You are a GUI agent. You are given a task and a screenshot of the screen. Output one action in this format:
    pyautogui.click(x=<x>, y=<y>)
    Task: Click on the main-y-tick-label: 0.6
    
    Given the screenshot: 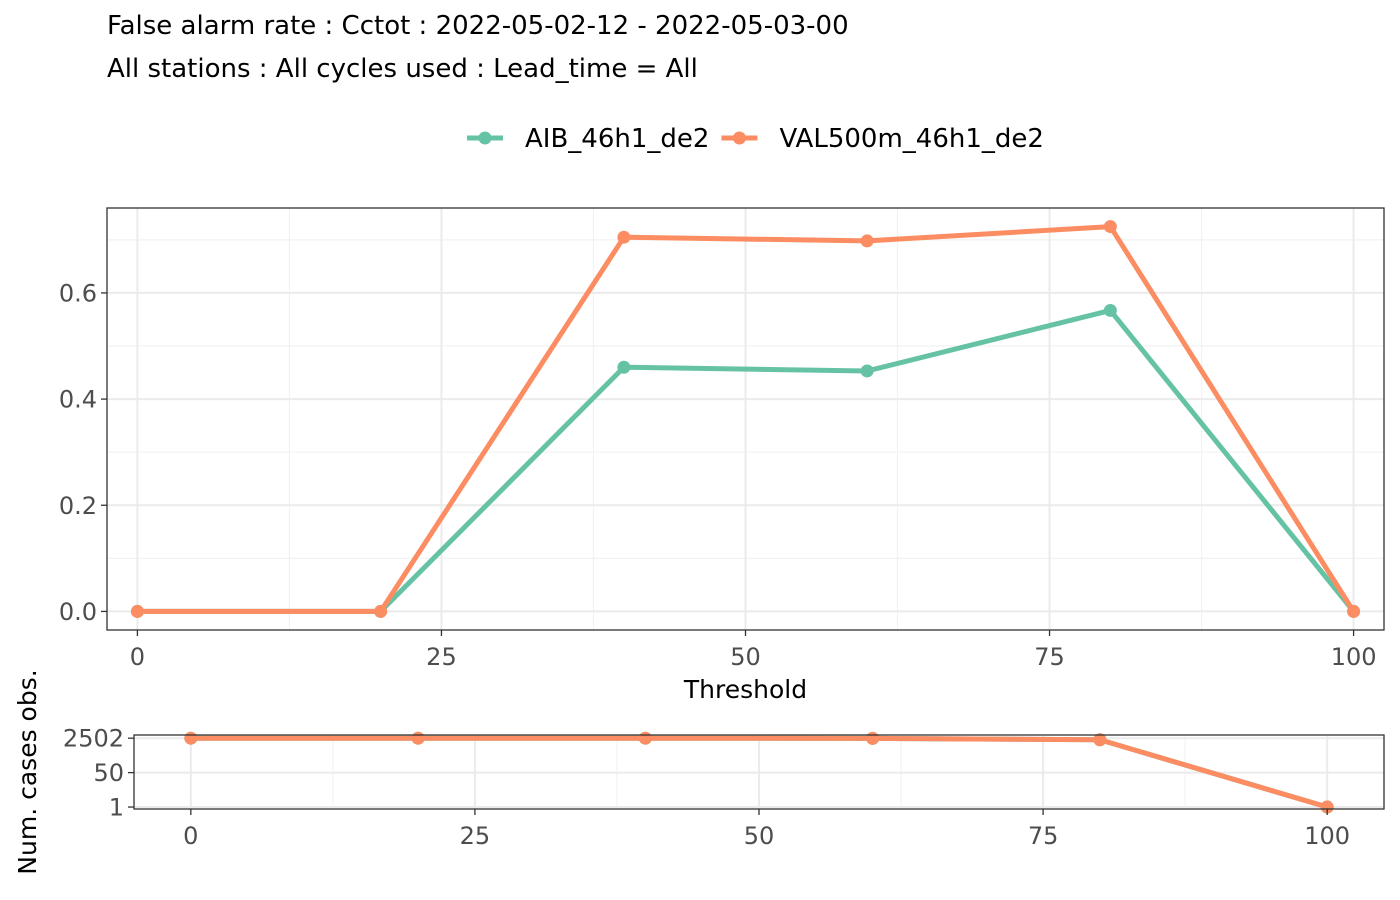 What is the action you would take?
    pyautogui.click(x=78, y=293)
    